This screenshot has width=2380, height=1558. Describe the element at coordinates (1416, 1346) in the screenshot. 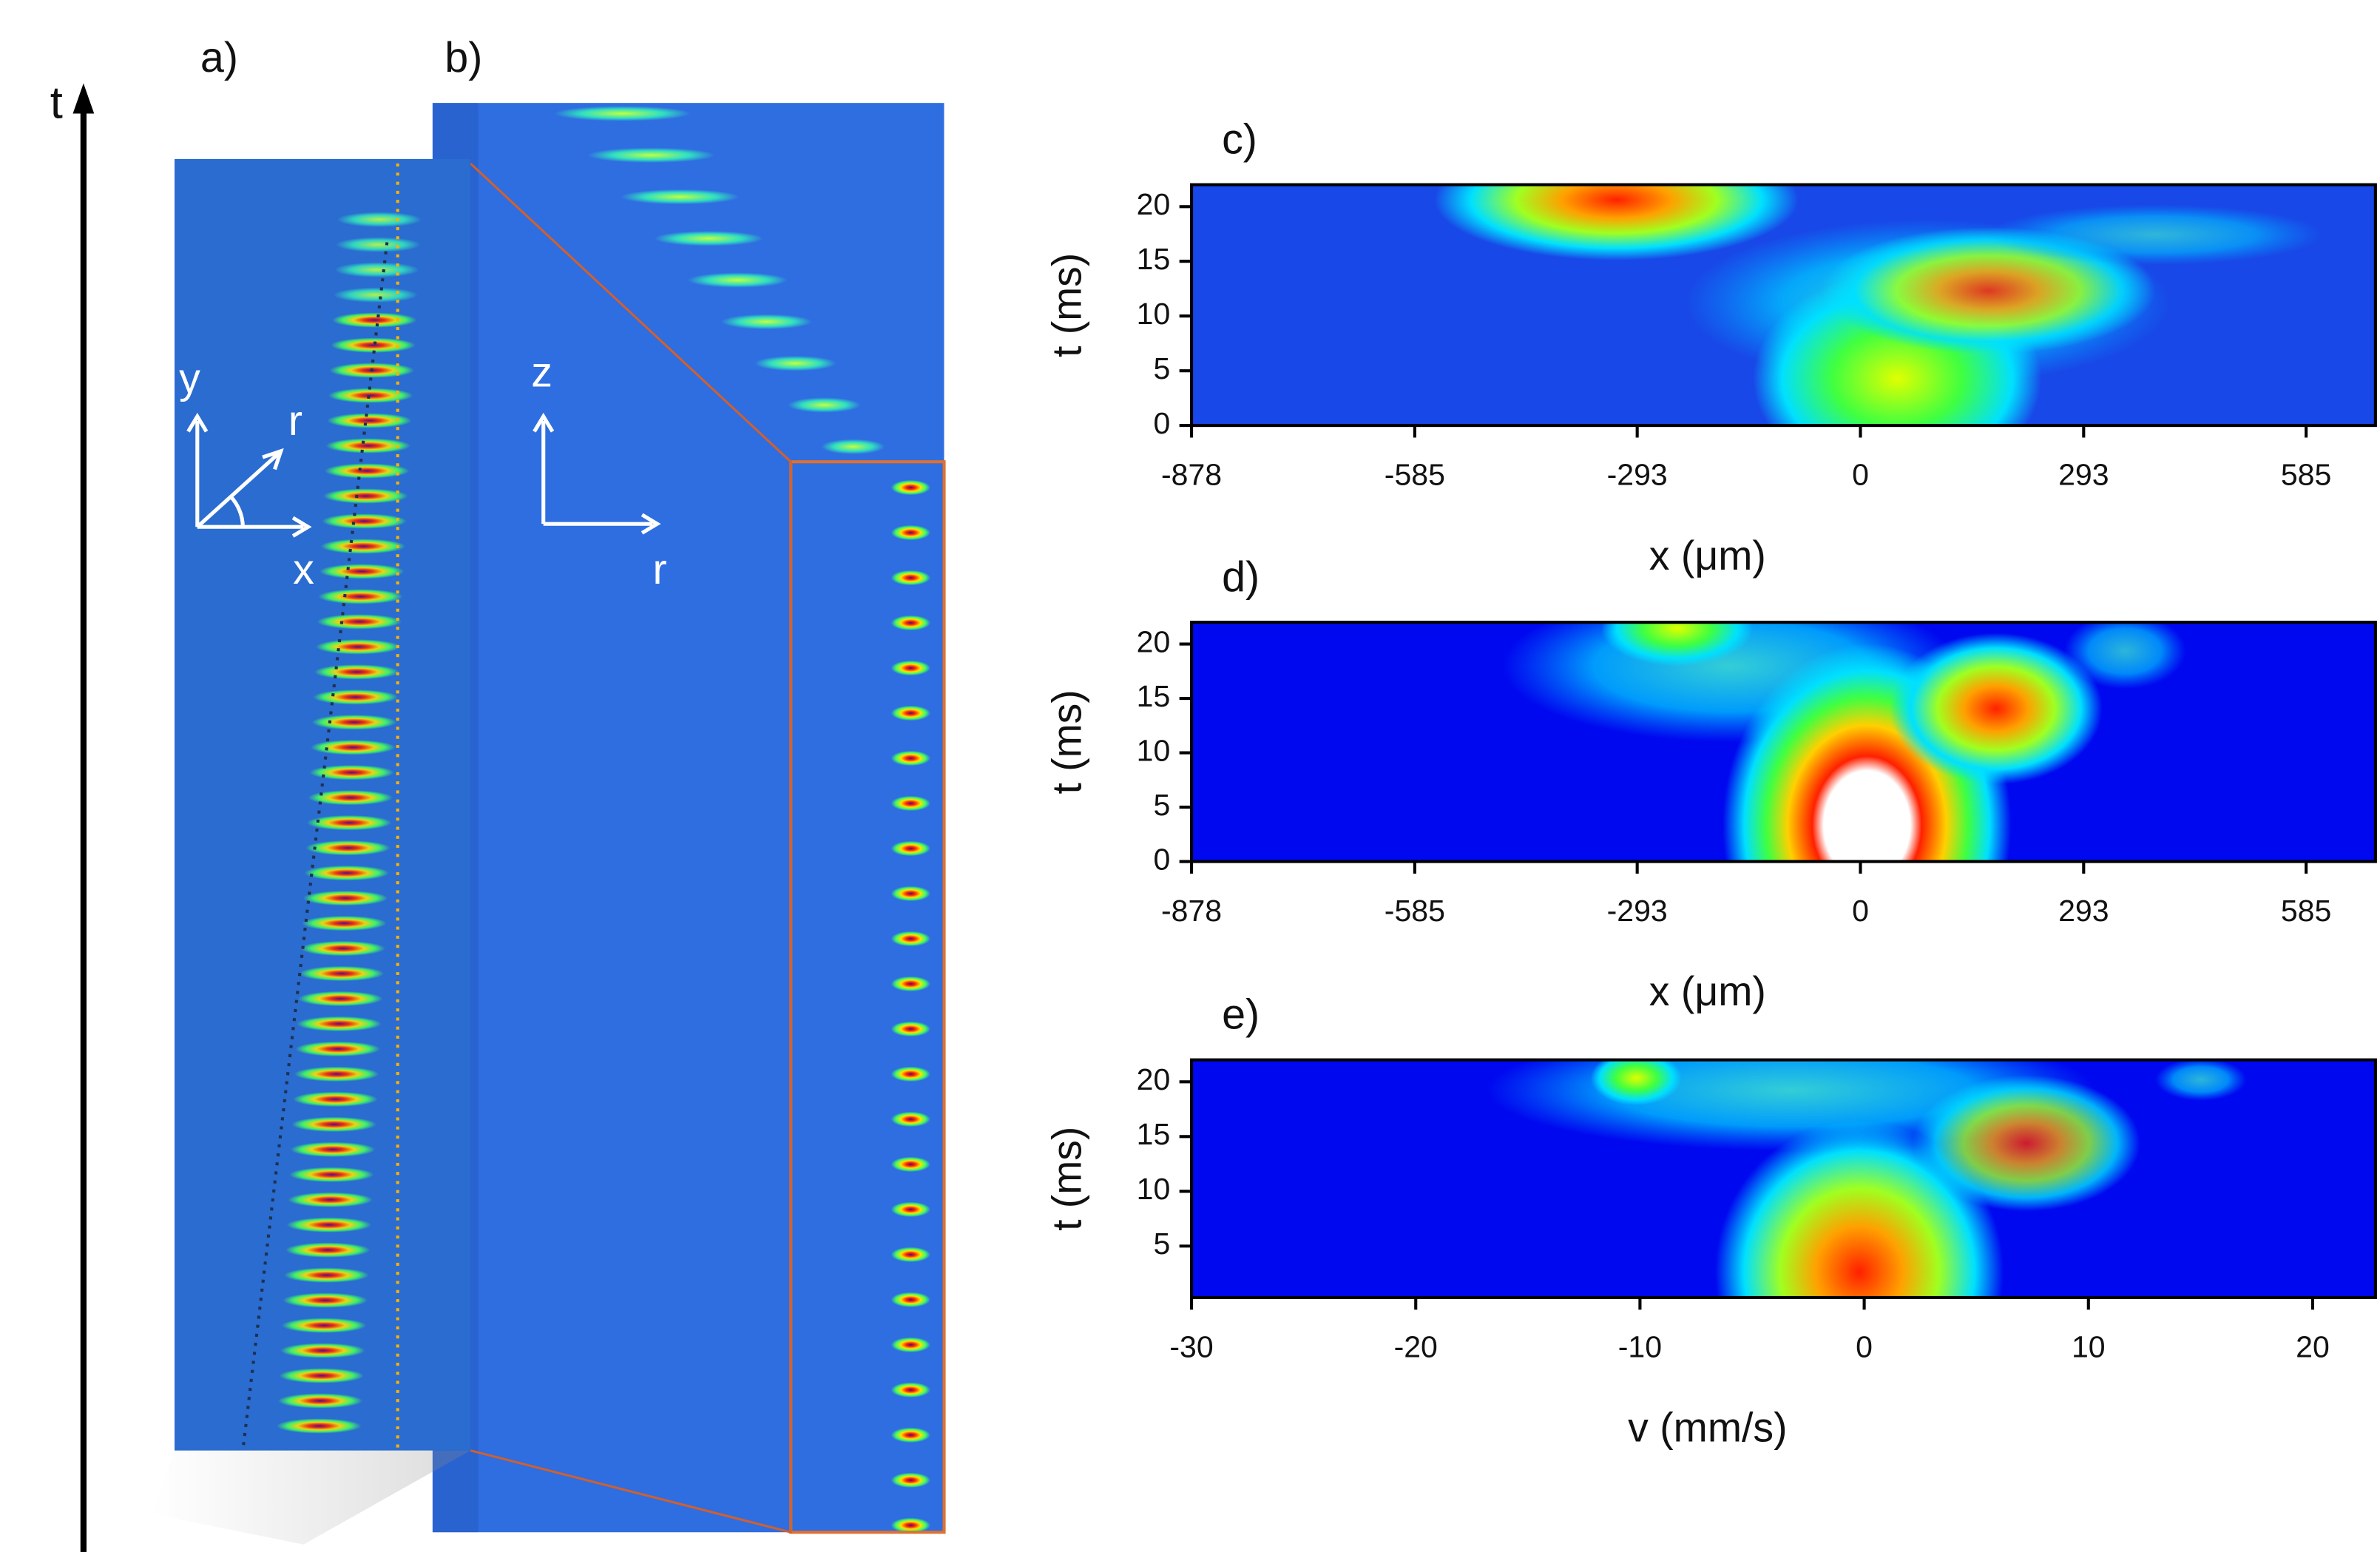

I see `x-tick-label: -20` at that location.